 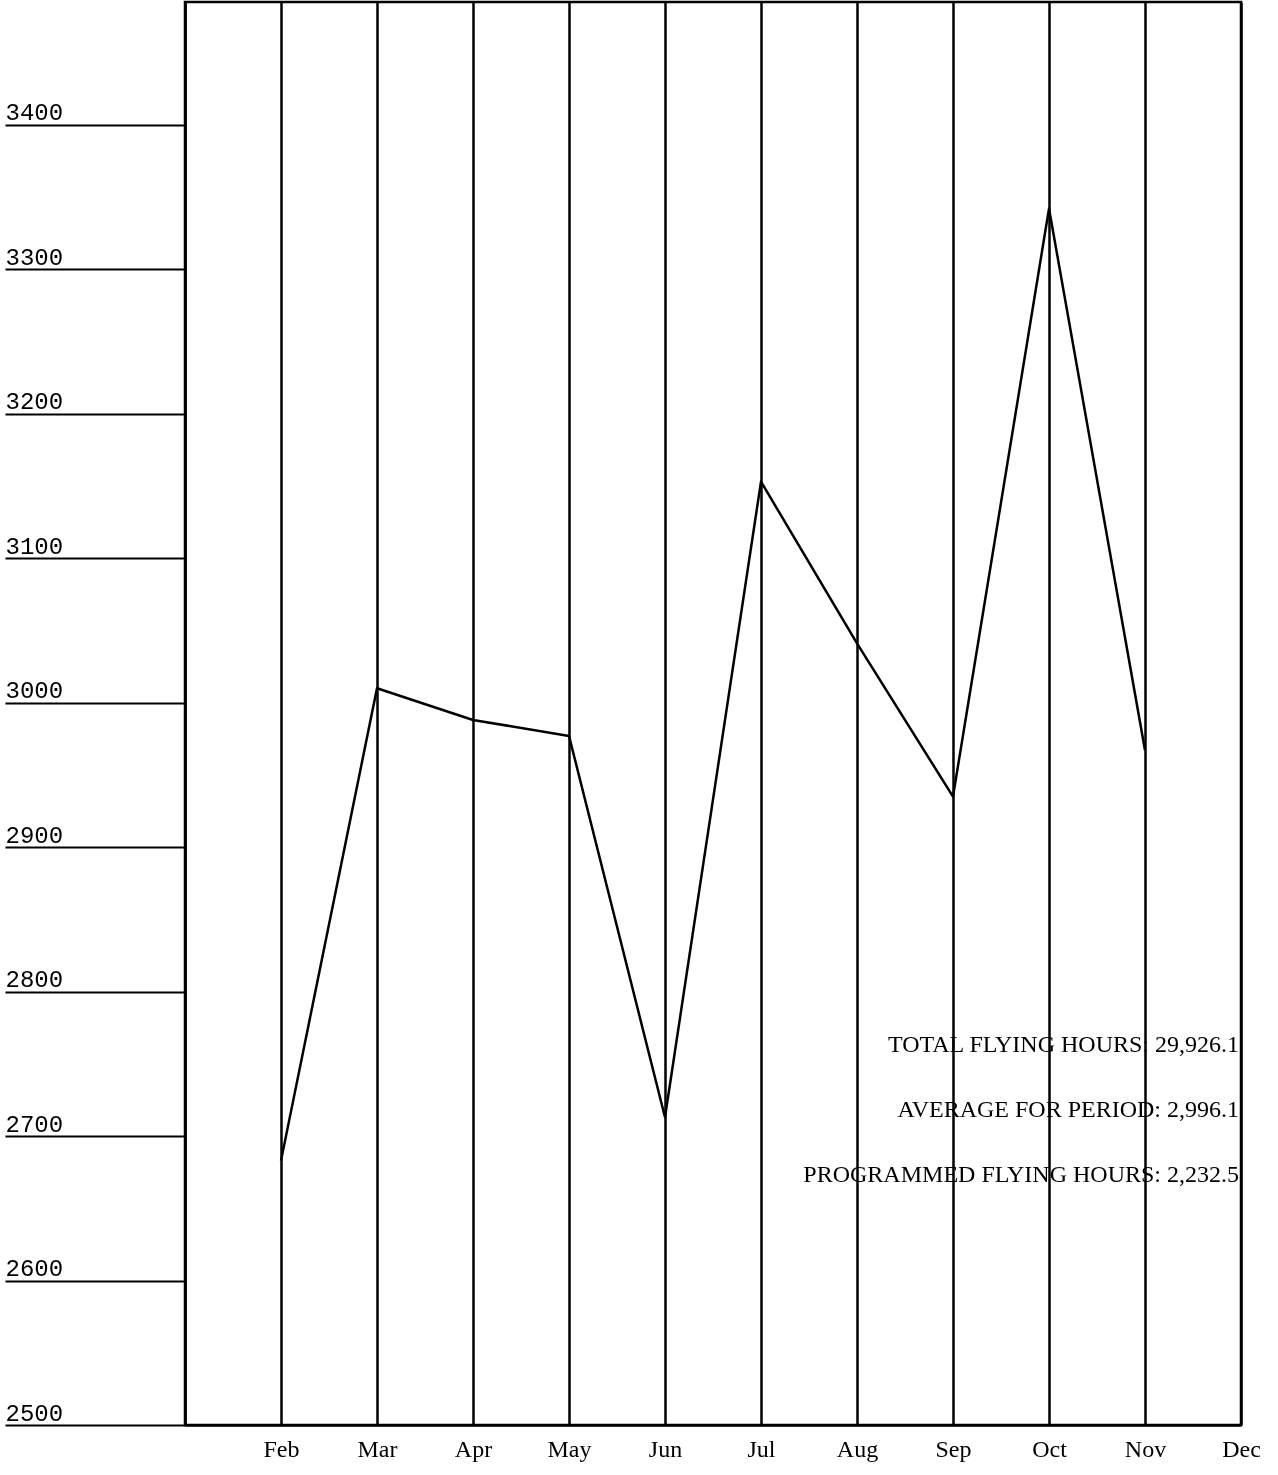 What do you see at coordinates (34, 1270) in the screenshot?
I see `y-tick-label: 2600` at bounding box center [34, 1270].